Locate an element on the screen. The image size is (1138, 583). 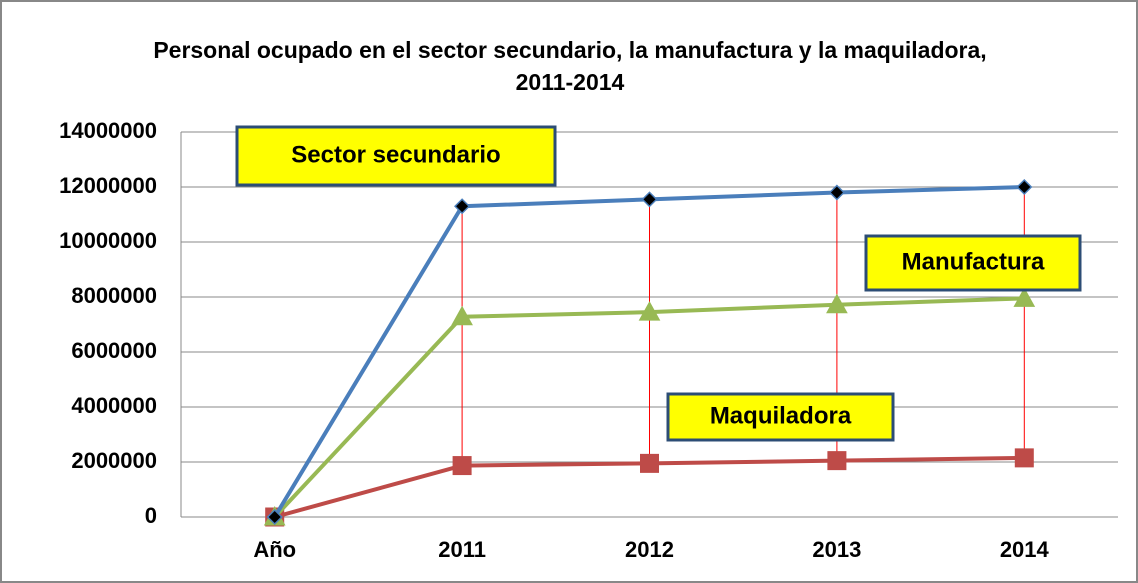
x-tick-label: 2012 is located at coordinates (649, 549).